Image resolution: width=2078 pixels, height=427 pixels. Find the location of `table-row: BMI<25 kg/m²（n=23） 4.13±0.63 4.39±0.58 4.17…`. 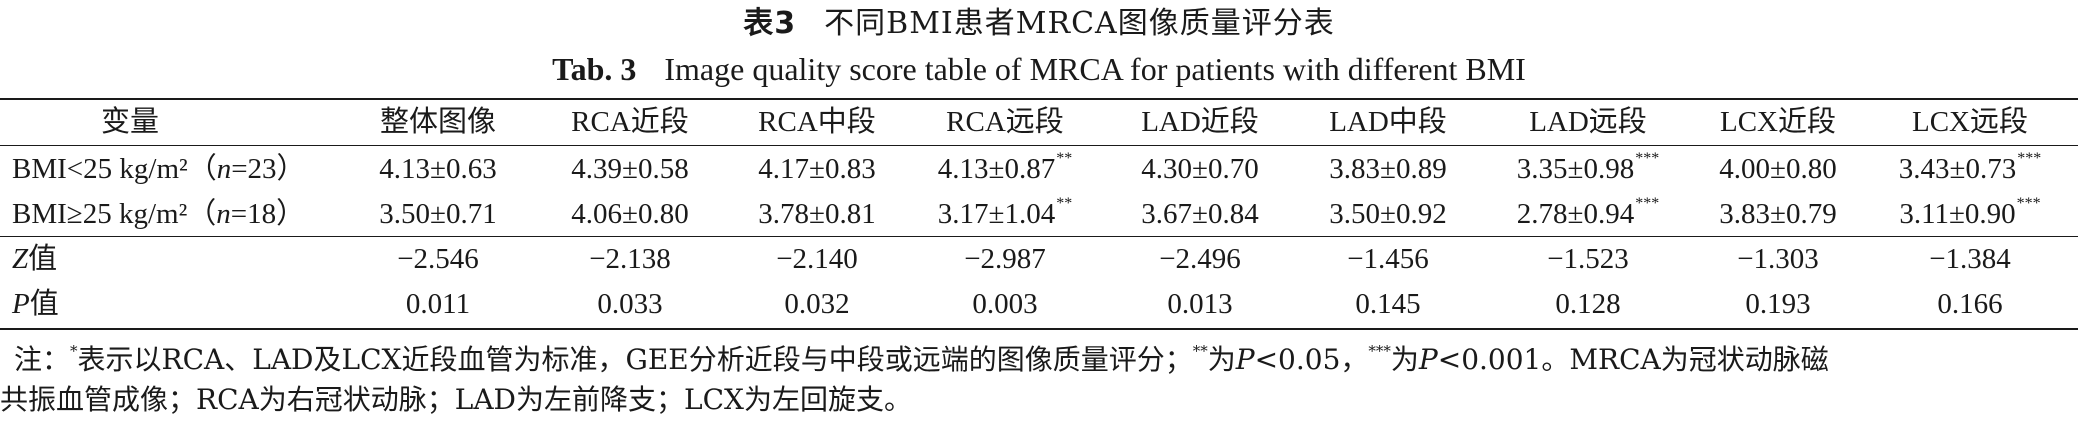

table-row: BMI<25 kg/m²（n=23） 4.13±0.63 4.39±0.58 4.17… is located at coordinates (1039, 169).